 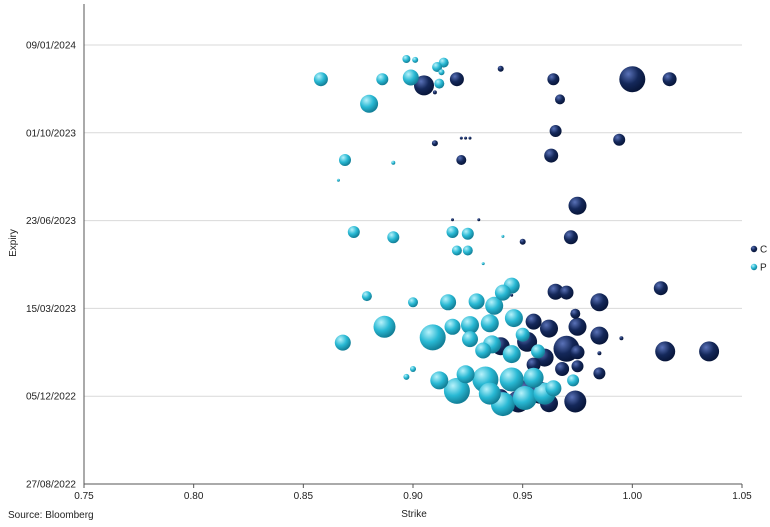 I want to click on y-tick-label: 01/10/2023, so click(x=51, y=133).